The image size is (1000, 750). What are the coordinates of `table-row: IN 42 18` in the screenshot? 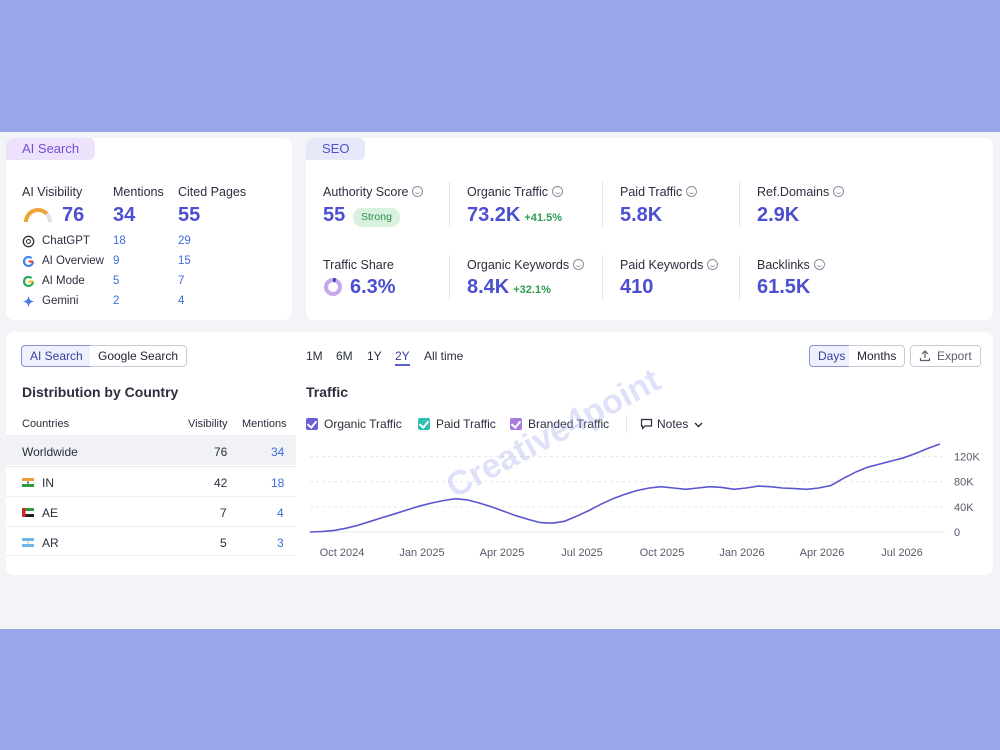 It's located at (151, 481).